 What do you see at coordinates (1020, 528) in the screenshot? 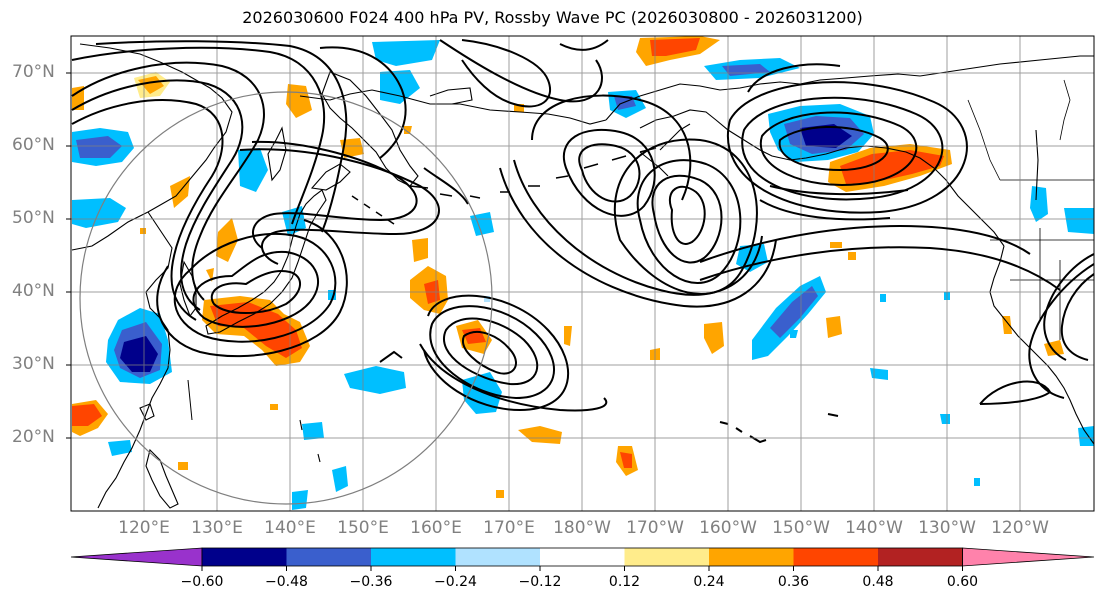
I see `lon-label-120w: 120°W` at bounding box center [1020, 528].